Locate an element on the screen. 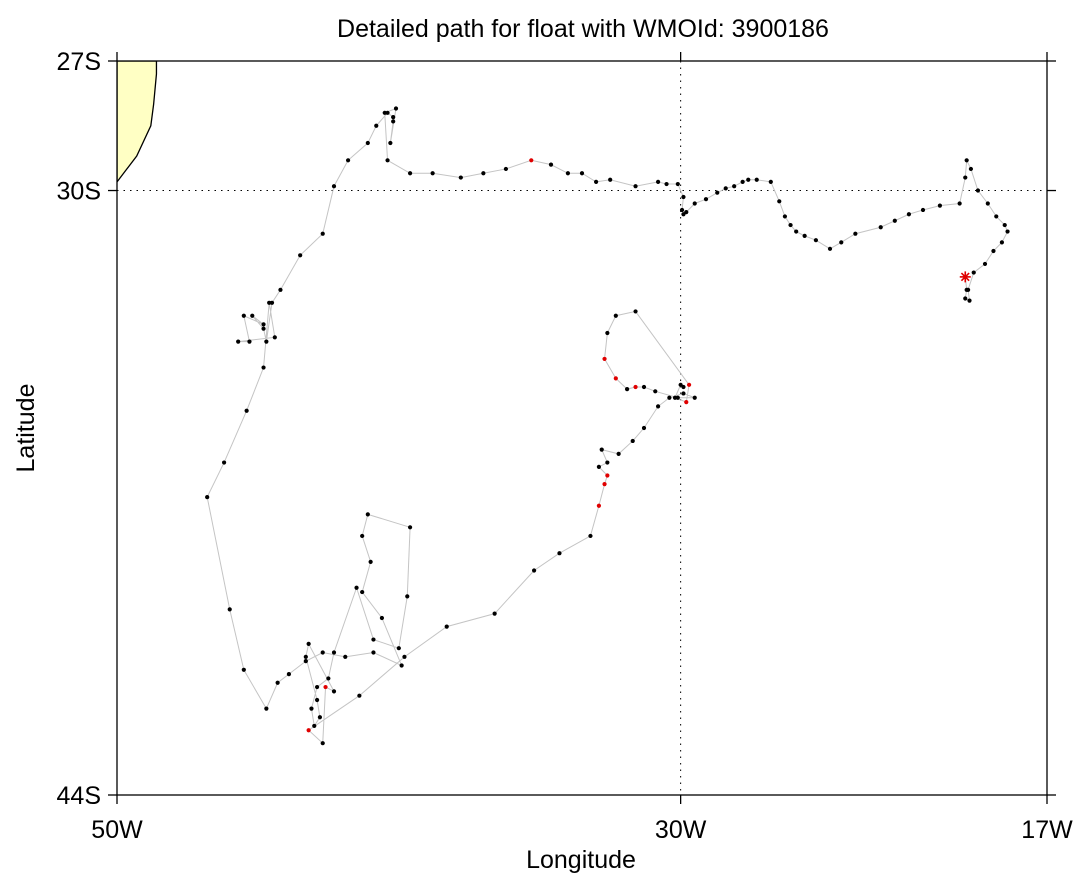 The width and height of the screenshot is (1085, 881). x-axis-label: Longitude is located at coordinates (581, 860).